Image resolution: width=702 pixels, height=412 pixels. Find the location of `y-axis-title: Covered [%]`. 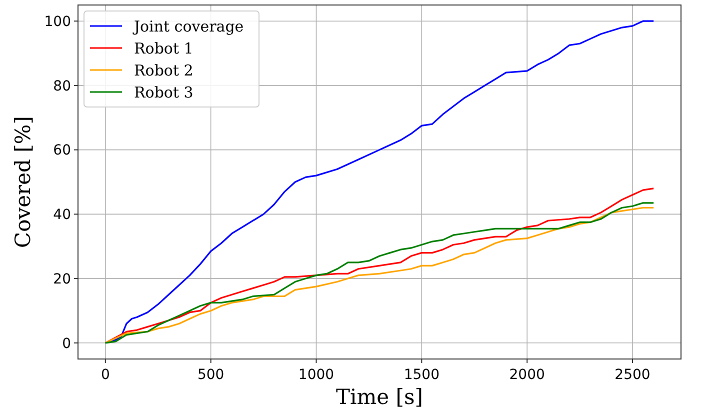

y-axis-title: Covered [%] is located at coordinates (23, 182).